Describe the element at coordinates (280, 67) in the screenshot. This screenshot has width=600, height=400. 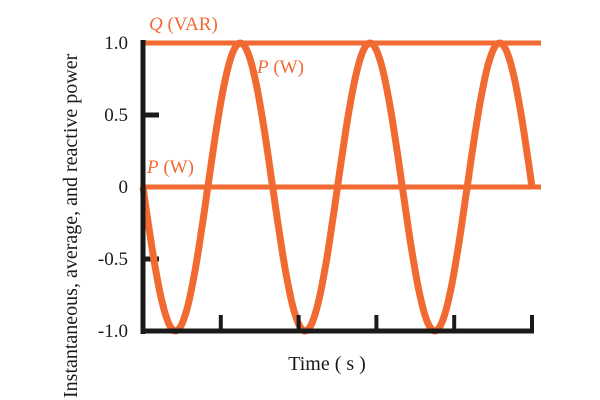
I see `p-instantaneous-label: P (W)` at that location.